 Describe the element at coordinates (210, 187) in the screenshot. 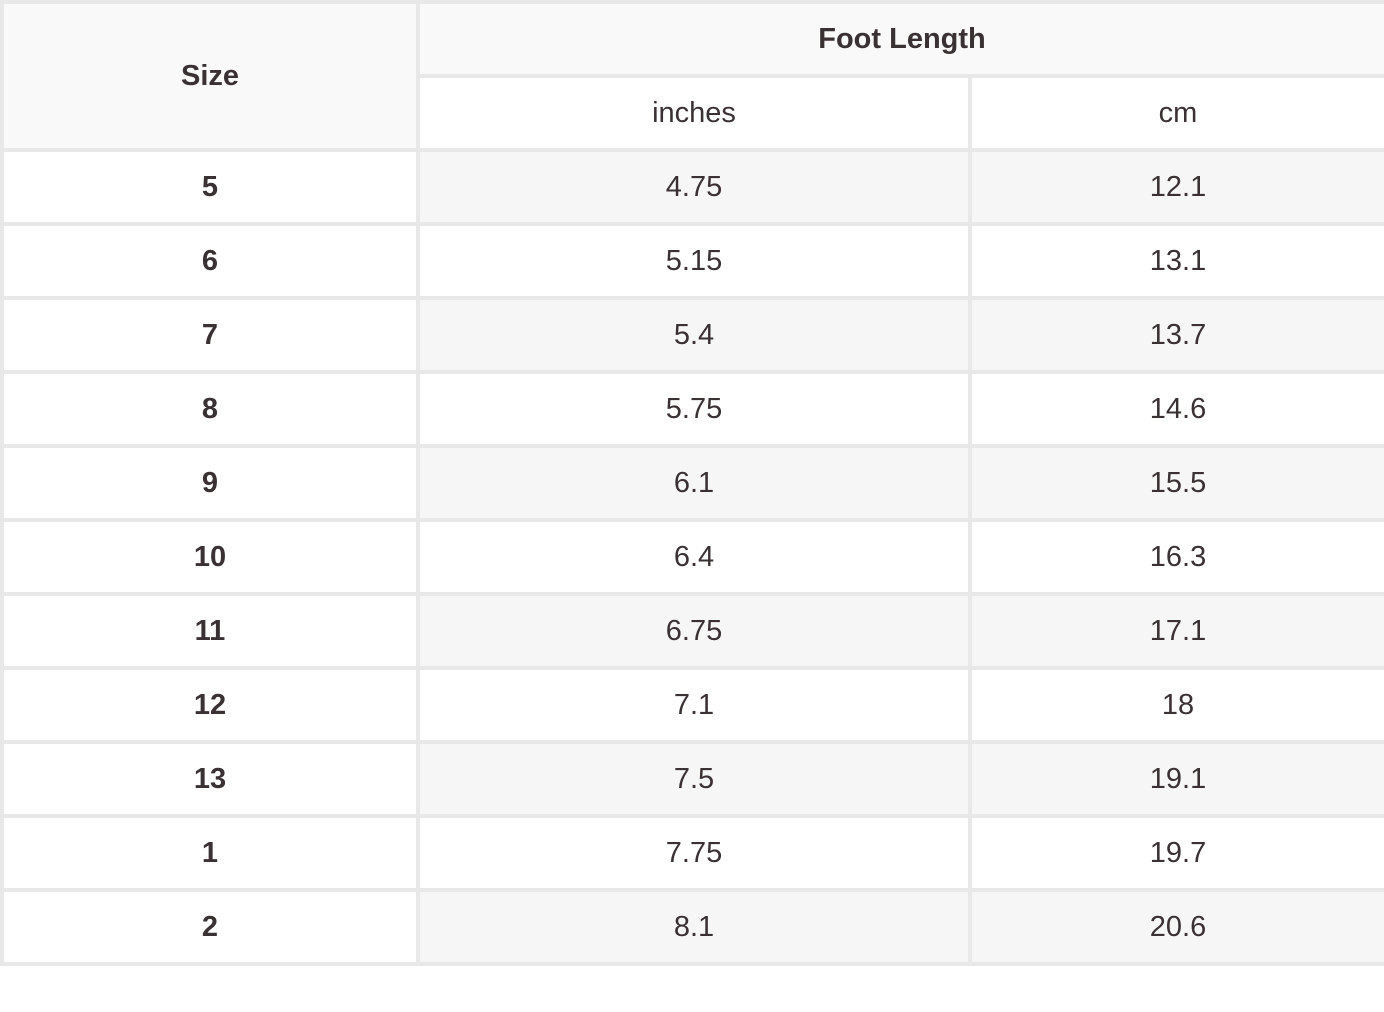

I see `size-cell: 5` at that location.